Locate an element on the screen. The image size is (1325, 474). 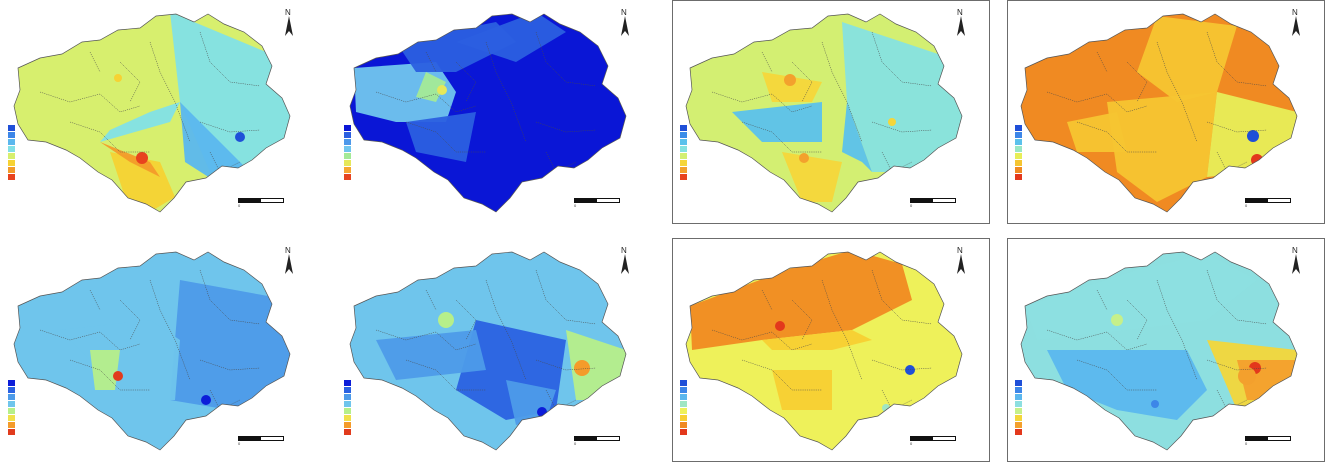
map-panel-g: N 0 is located at coordinates (831, 350).